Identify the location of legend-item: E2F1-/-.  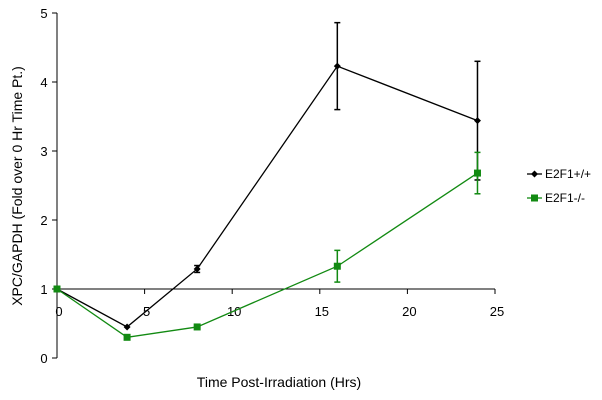
(556, 198).